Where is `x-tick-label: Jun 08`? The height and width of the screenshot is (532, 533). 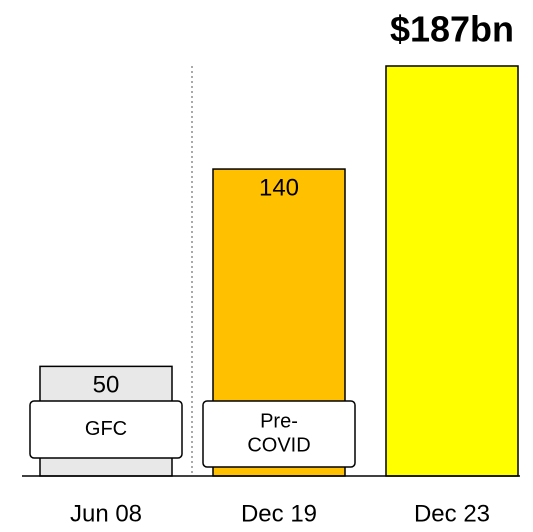
x-tick-label: Jun 08 is located at coordinates (106, 513).